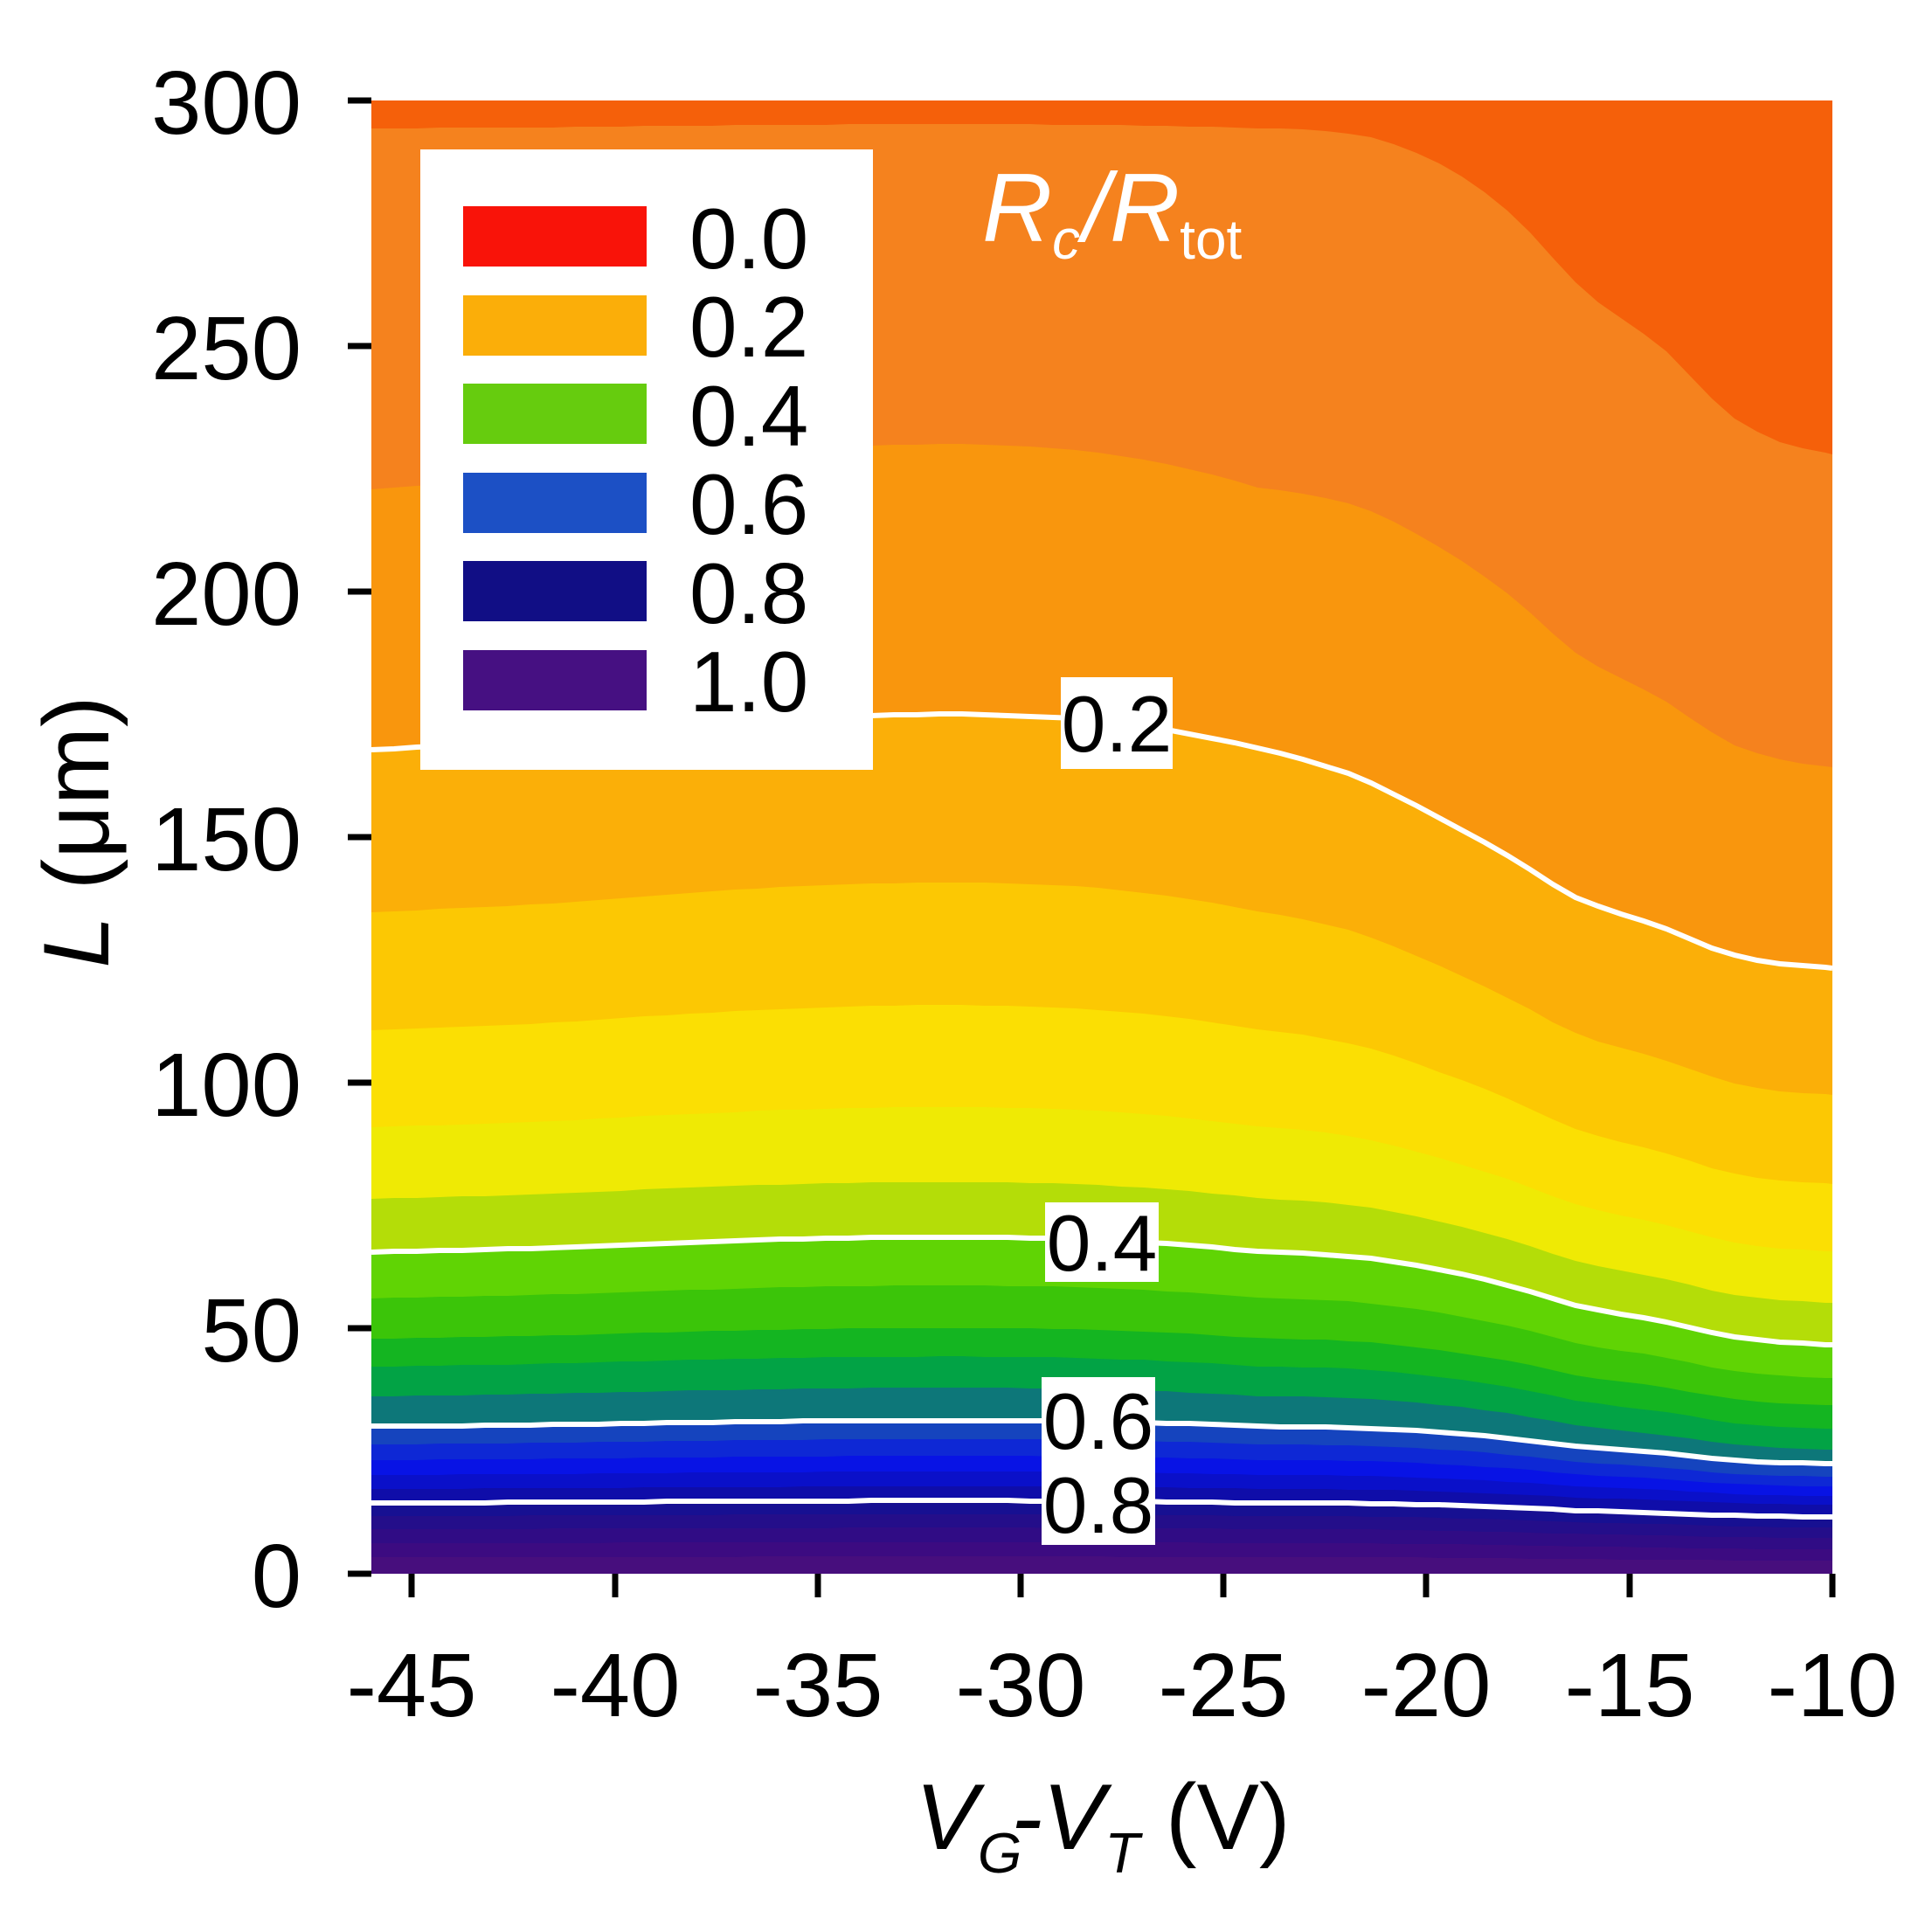  What do you see at coordinates (251, 1330) in the screenshot?
I see `svg-text: 50` at bounding box center [251, 1330].